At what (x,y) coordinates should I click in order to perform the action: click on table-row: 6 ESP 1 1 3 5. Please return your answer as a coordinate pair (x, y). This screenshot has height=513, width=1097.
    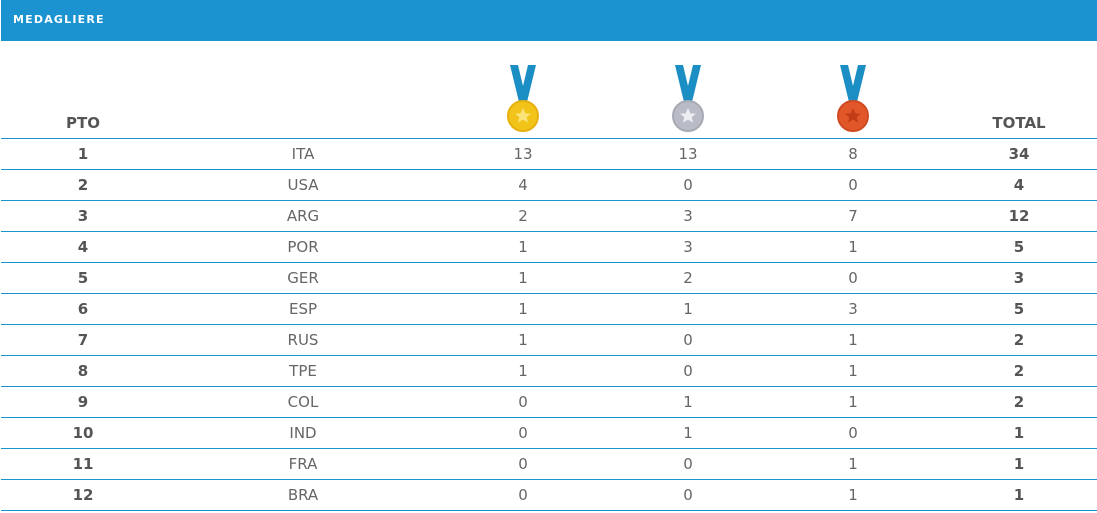
    Looking at the image, I should click on (549, 309).